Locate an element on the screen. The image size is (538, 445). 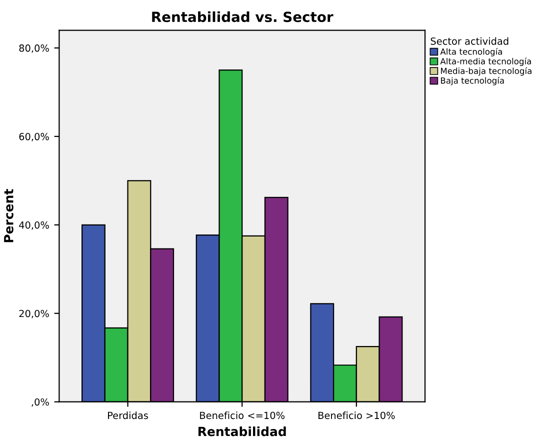
y-tick-label: ,0% is located at coordinates (40, 402).